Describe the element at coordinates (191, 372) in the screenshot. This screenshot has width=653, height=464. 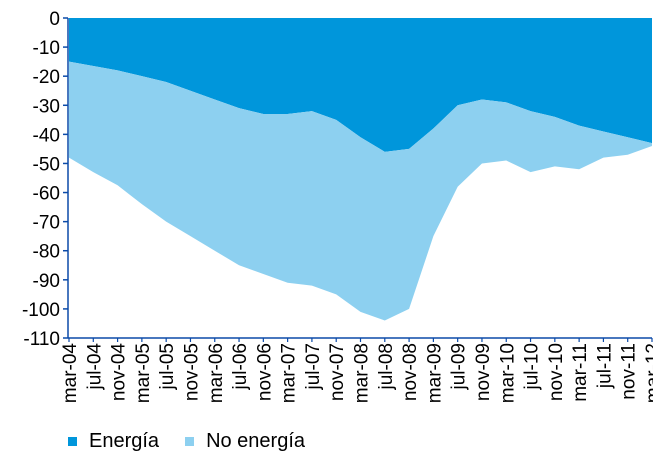
I see `x-tick-label: nov-05` at that location.